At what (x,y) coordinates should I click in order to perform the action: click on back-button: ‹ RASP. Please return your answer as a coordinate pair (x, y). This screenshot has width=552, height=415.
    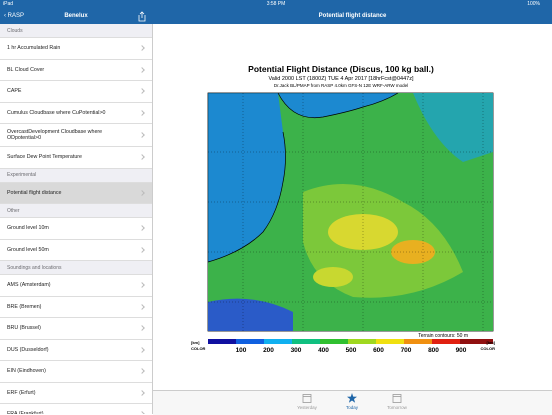
    Looking at the image, I should click on (14, 16).